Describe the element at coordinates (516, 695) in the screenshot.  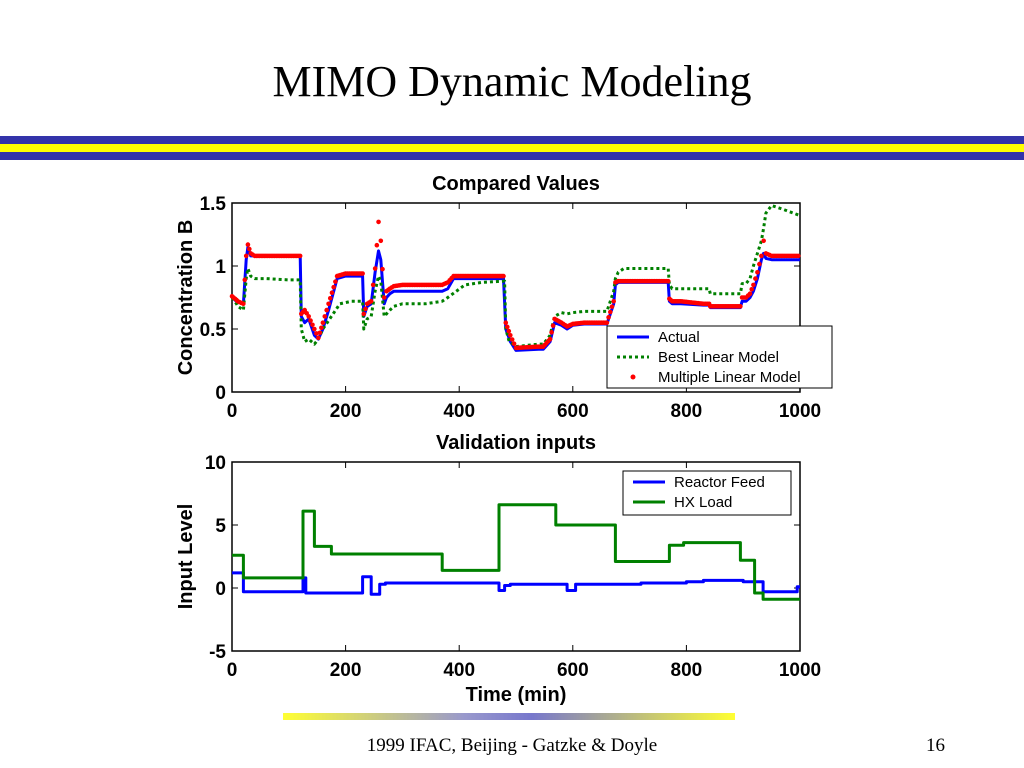
I see `x-axis-label: Time (min)` at that location.